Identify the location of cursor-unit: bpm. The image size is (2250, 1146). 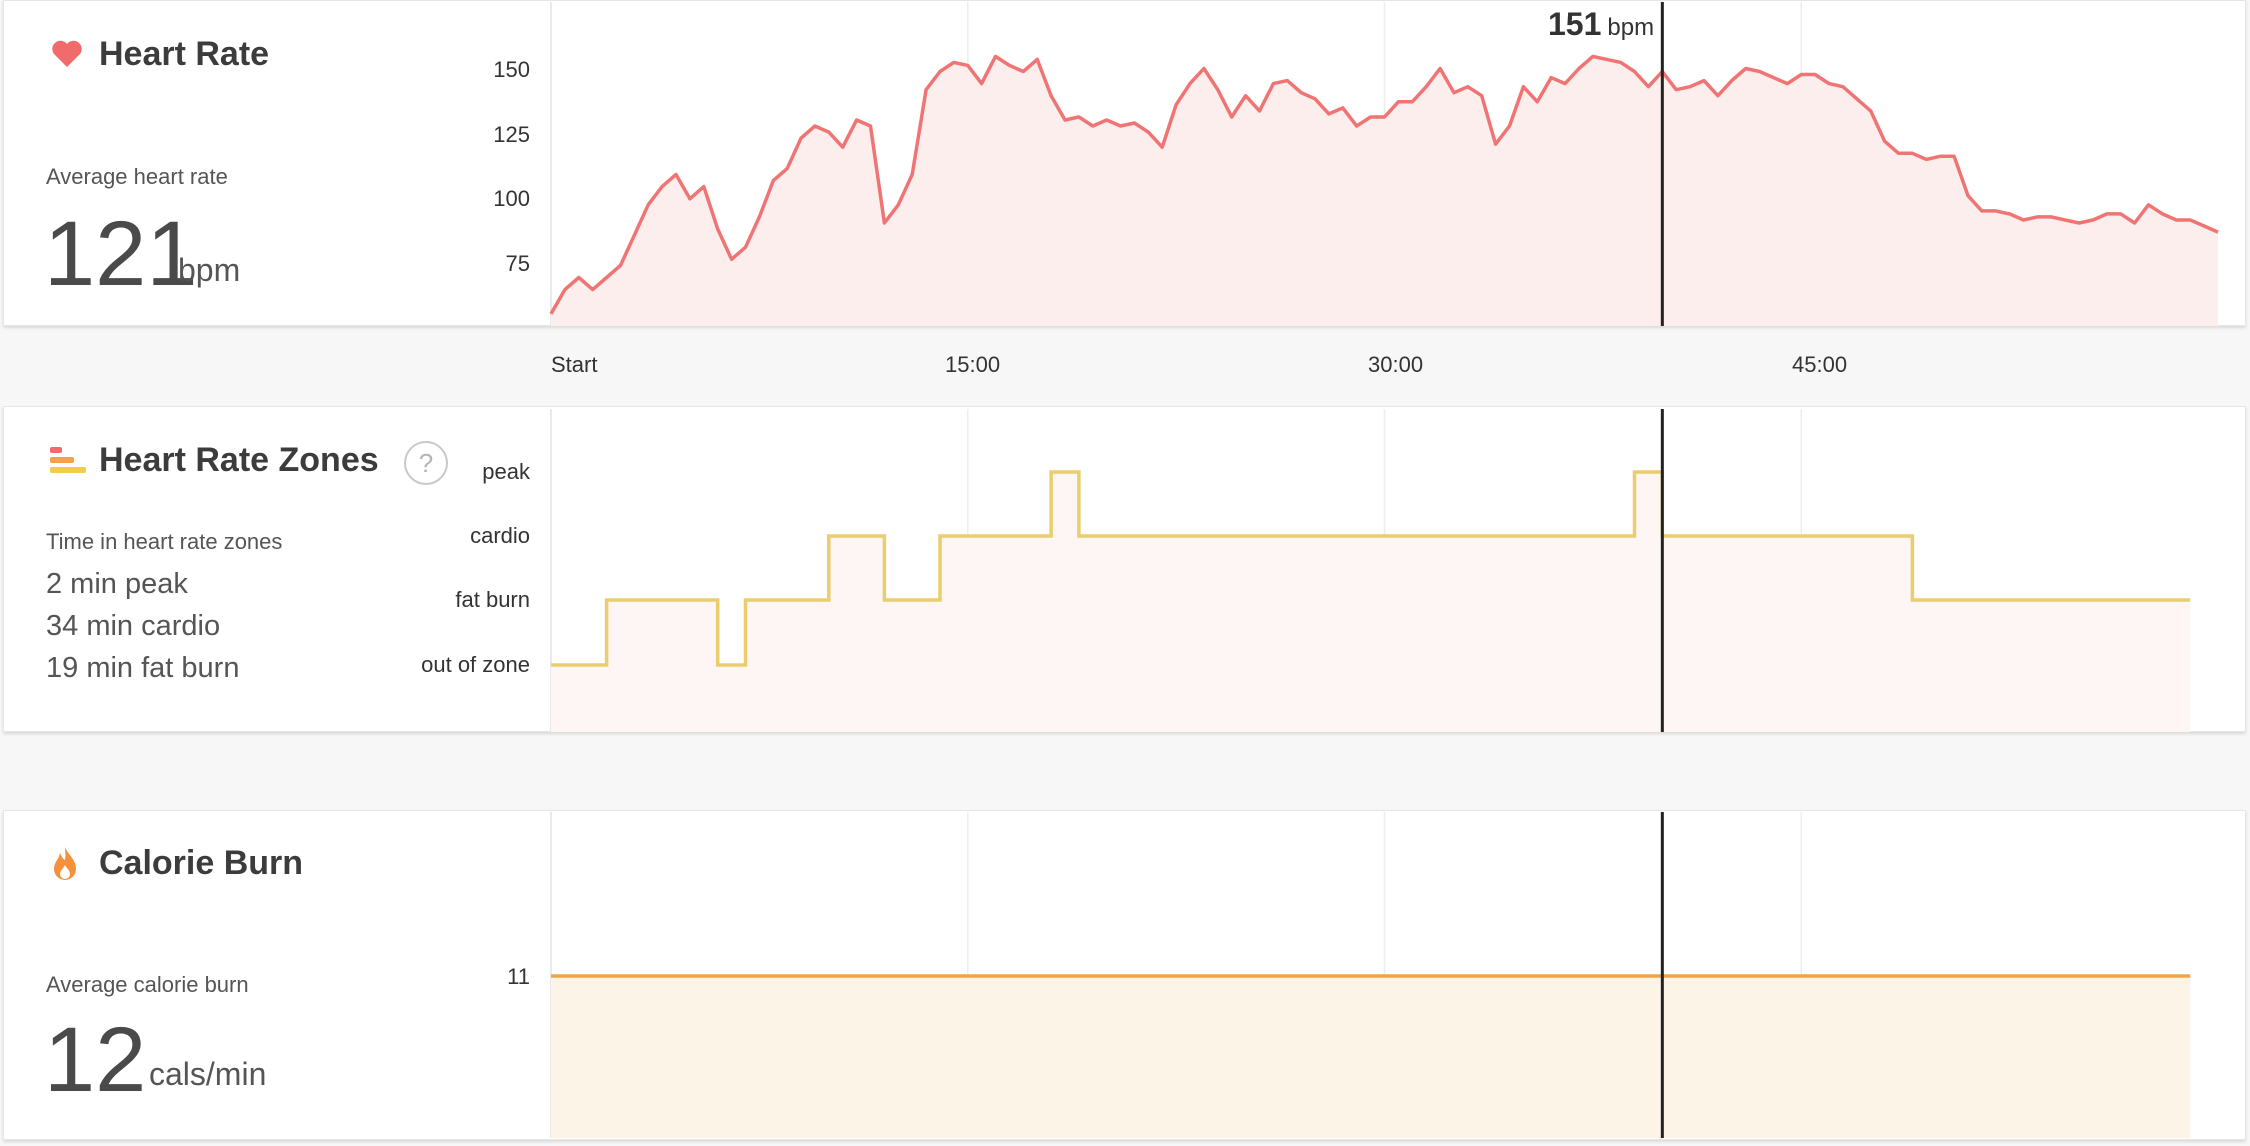
(1631, 27).